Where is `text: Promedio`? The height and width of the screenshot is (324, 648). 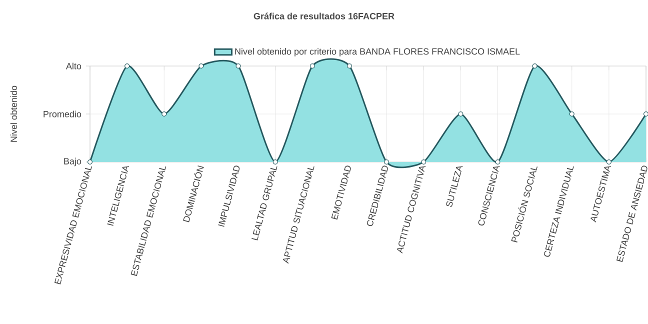
text: Promedio is located at coordinates (63, 114).